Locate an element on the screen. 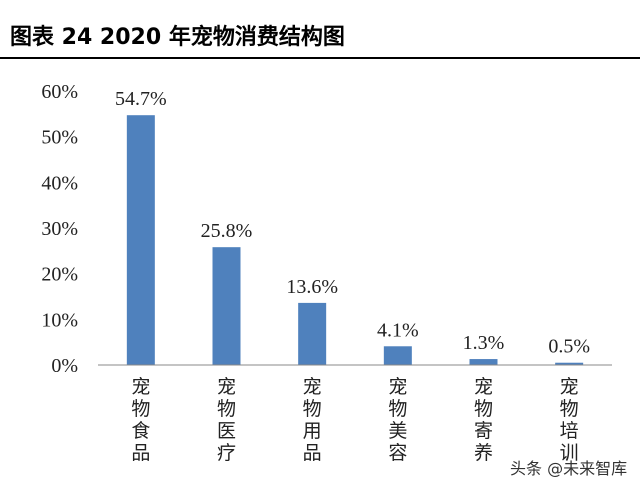  y-tick-label: 10% is located at coordinates (59, 320).